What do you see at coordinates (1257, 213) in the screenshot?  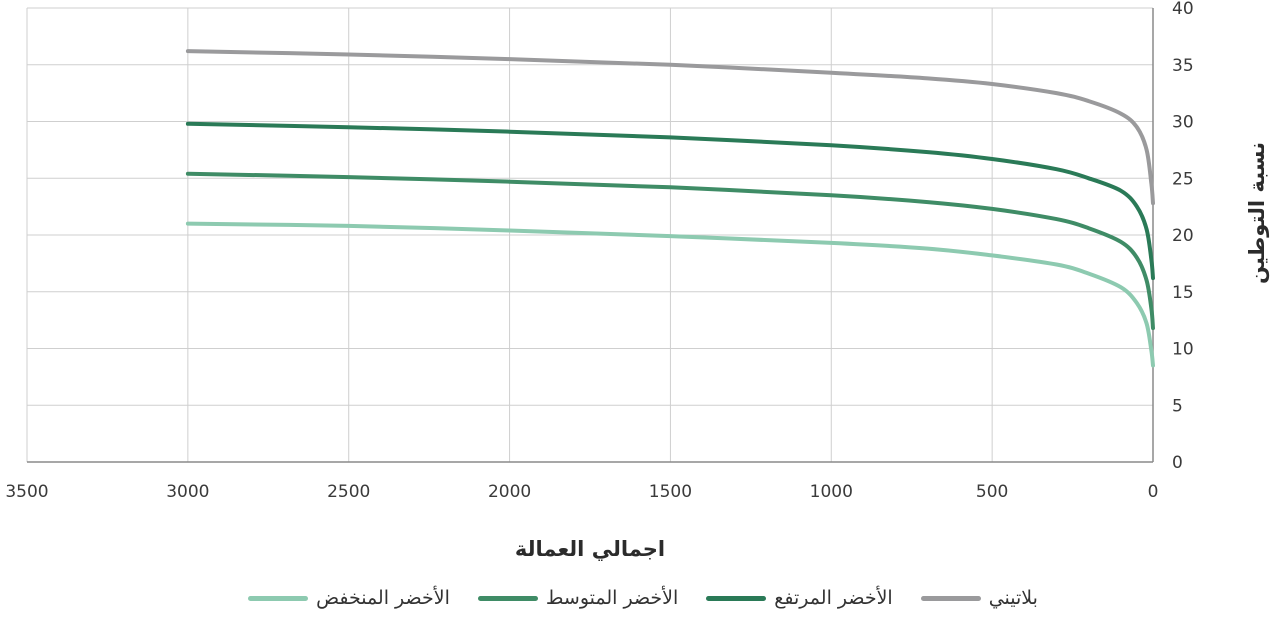 I see `y-axis-title: نسبة التوطين` at bounding box center [1257, 213].